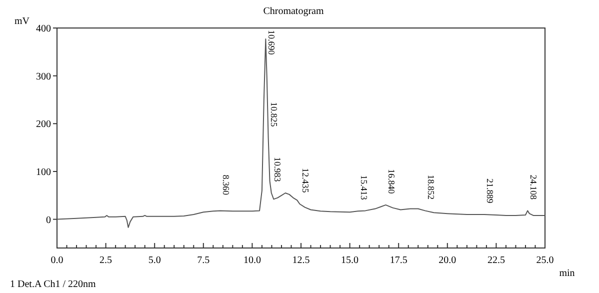 Image resolution: width=599 pixels, height=293 pixels. I want to click on annotation: 16.840, so click(391, 181).